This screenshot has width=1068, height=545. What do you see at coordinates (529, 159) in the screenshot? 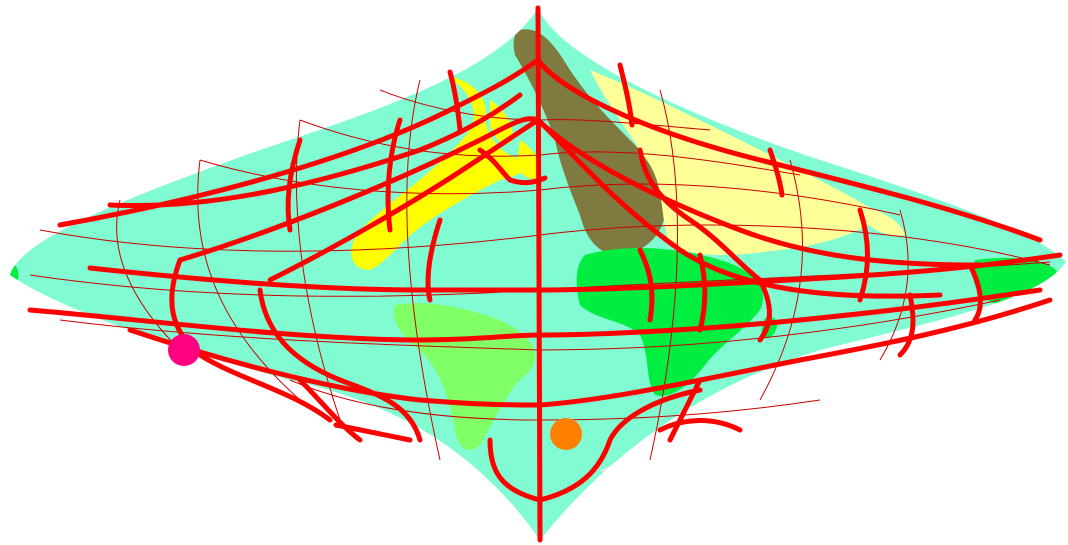
I see `greenland` at bounding box center [529, 159].